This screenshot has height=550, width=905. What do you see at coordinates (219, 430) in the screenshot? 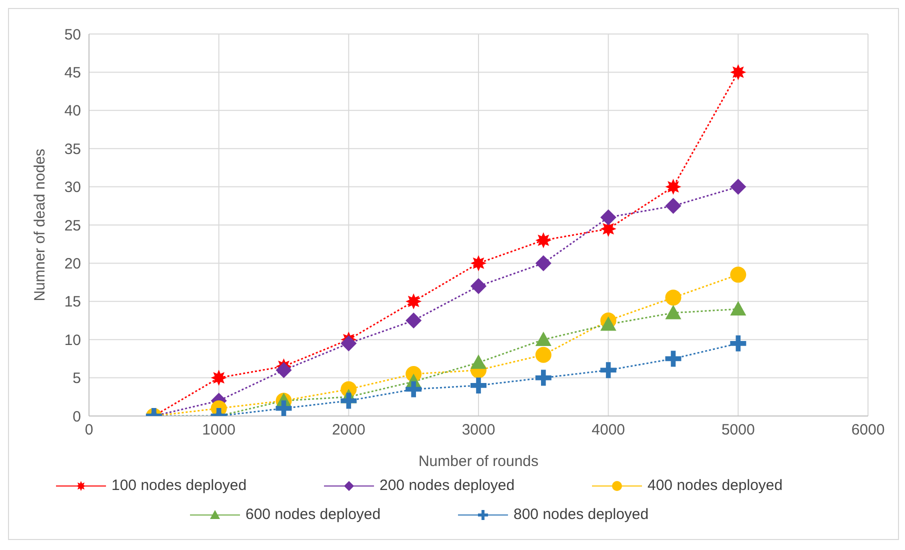
I see `x-tick-label: 1000` at bounding box center [219, 430].